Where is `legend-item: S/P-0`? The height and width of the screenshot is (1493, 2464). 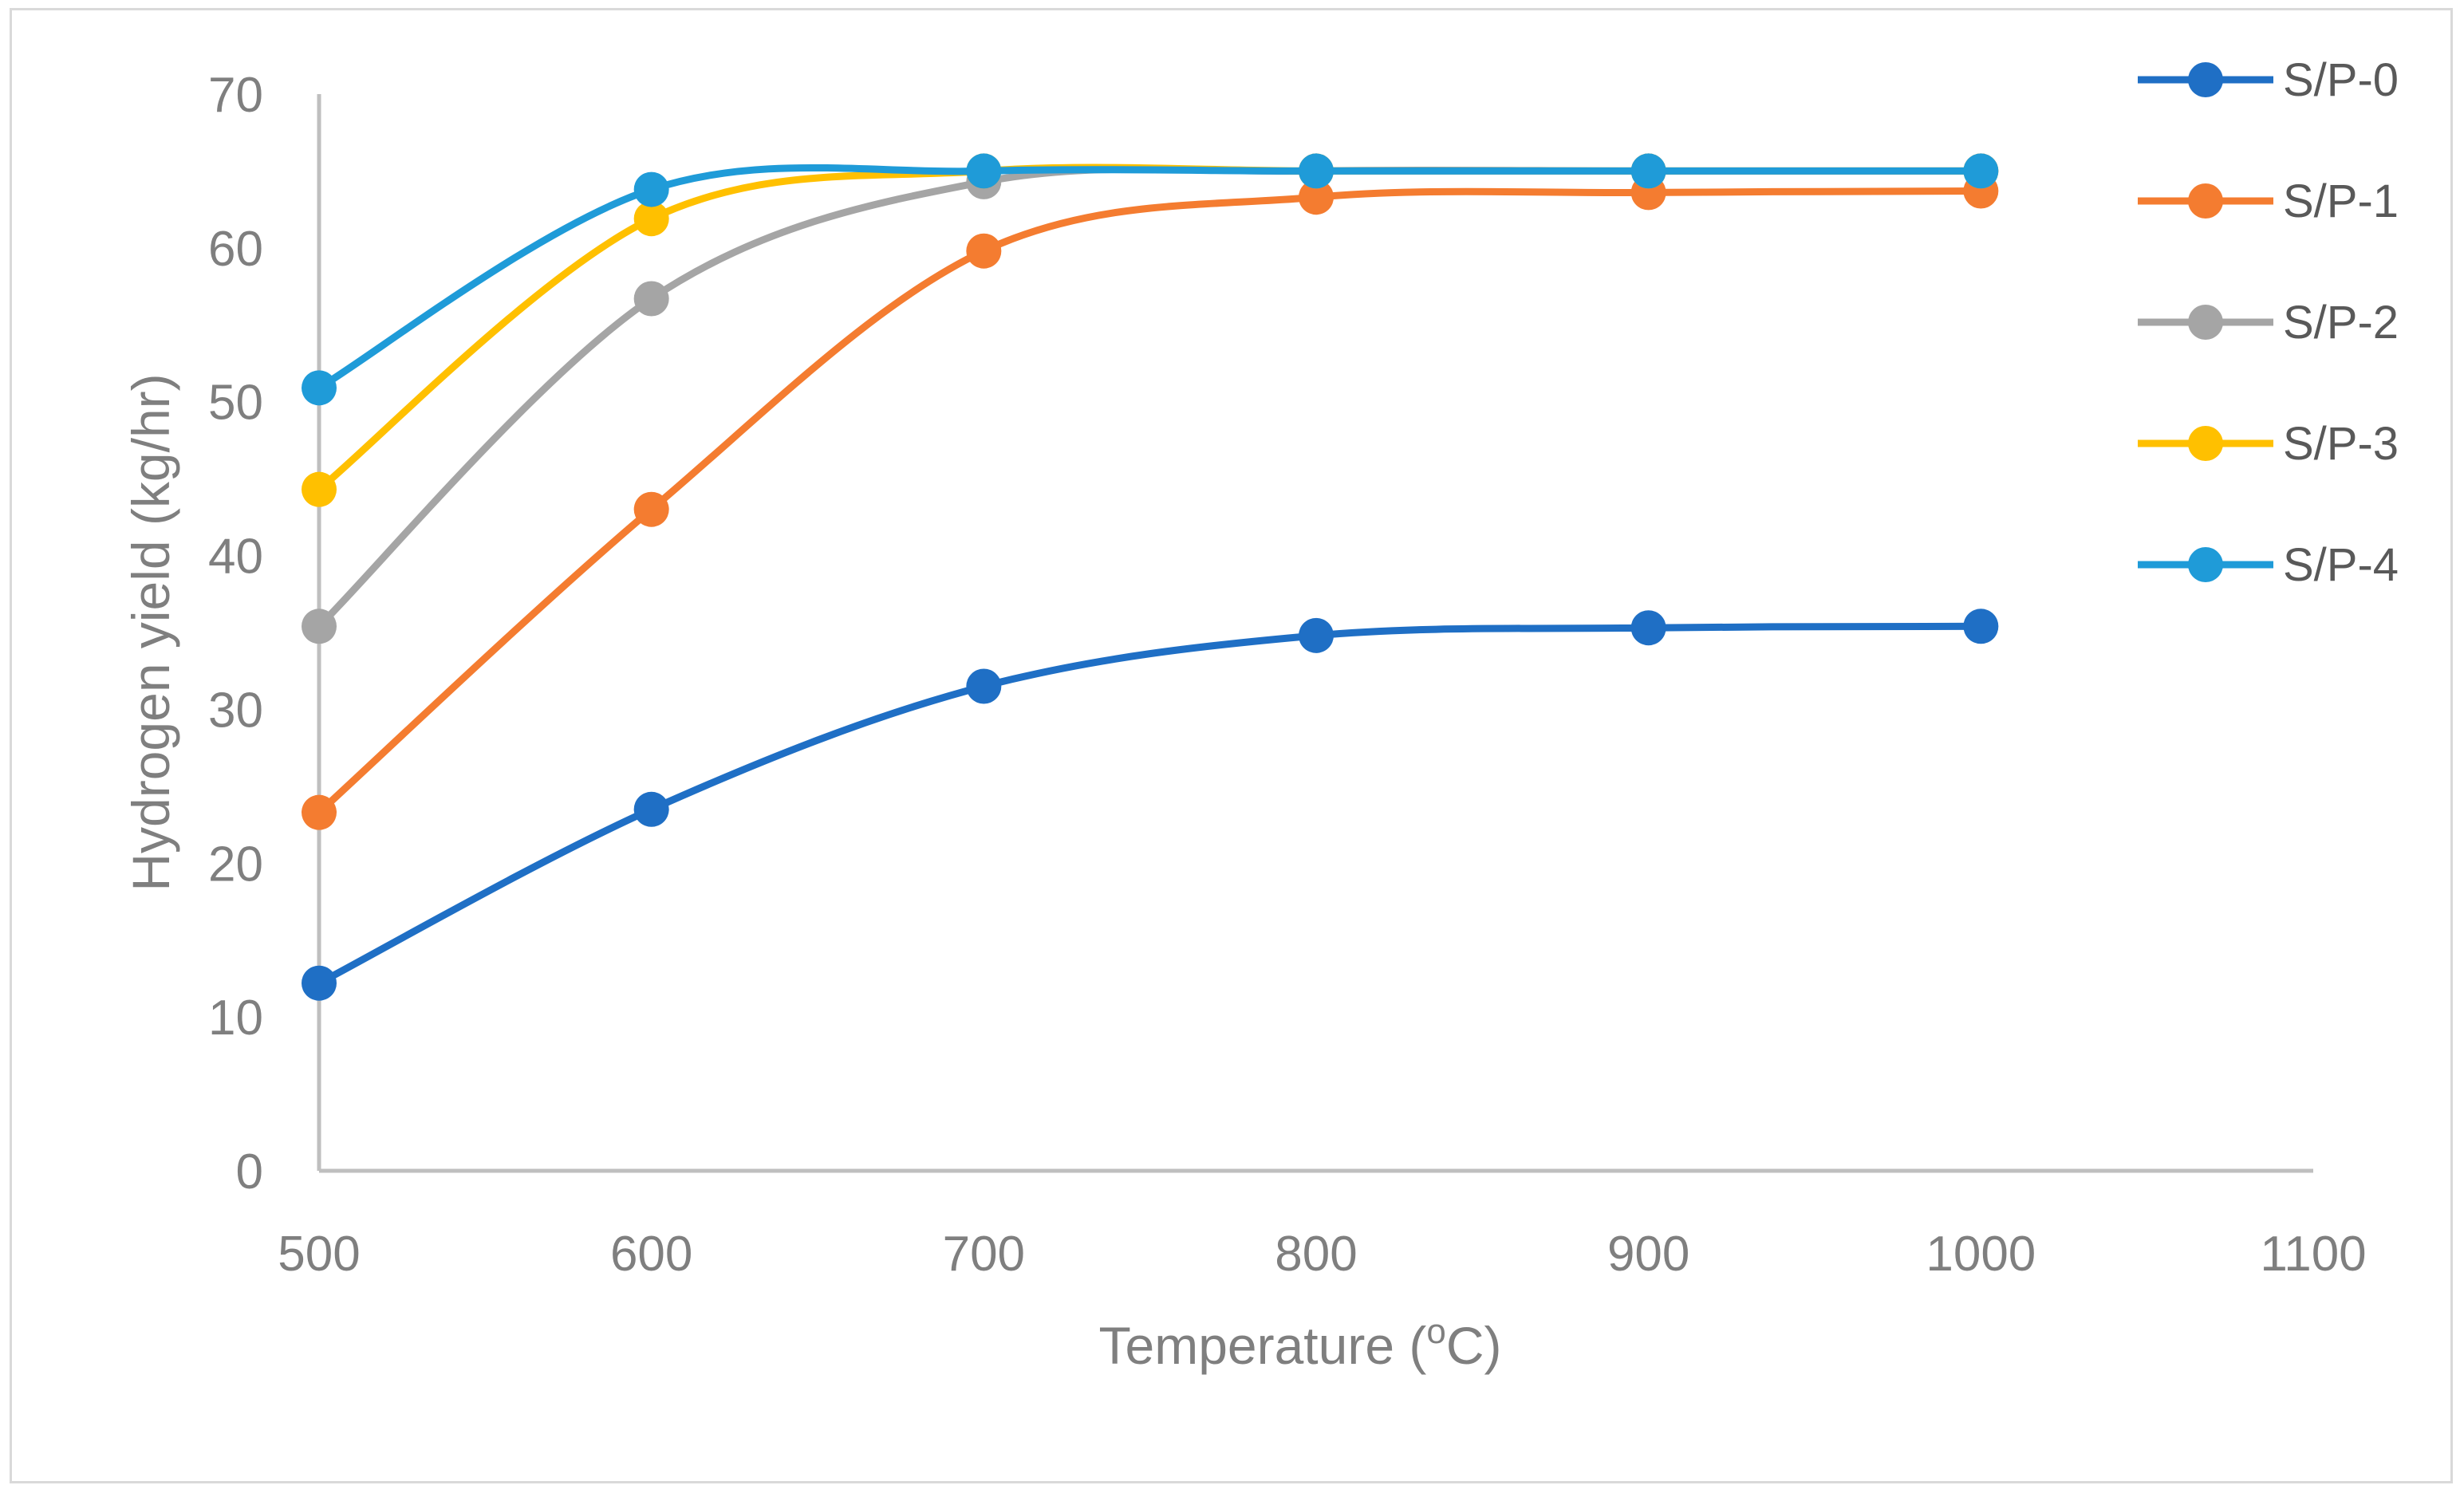
legend-item: S/P-0 is located at coordinates (2268, 80).